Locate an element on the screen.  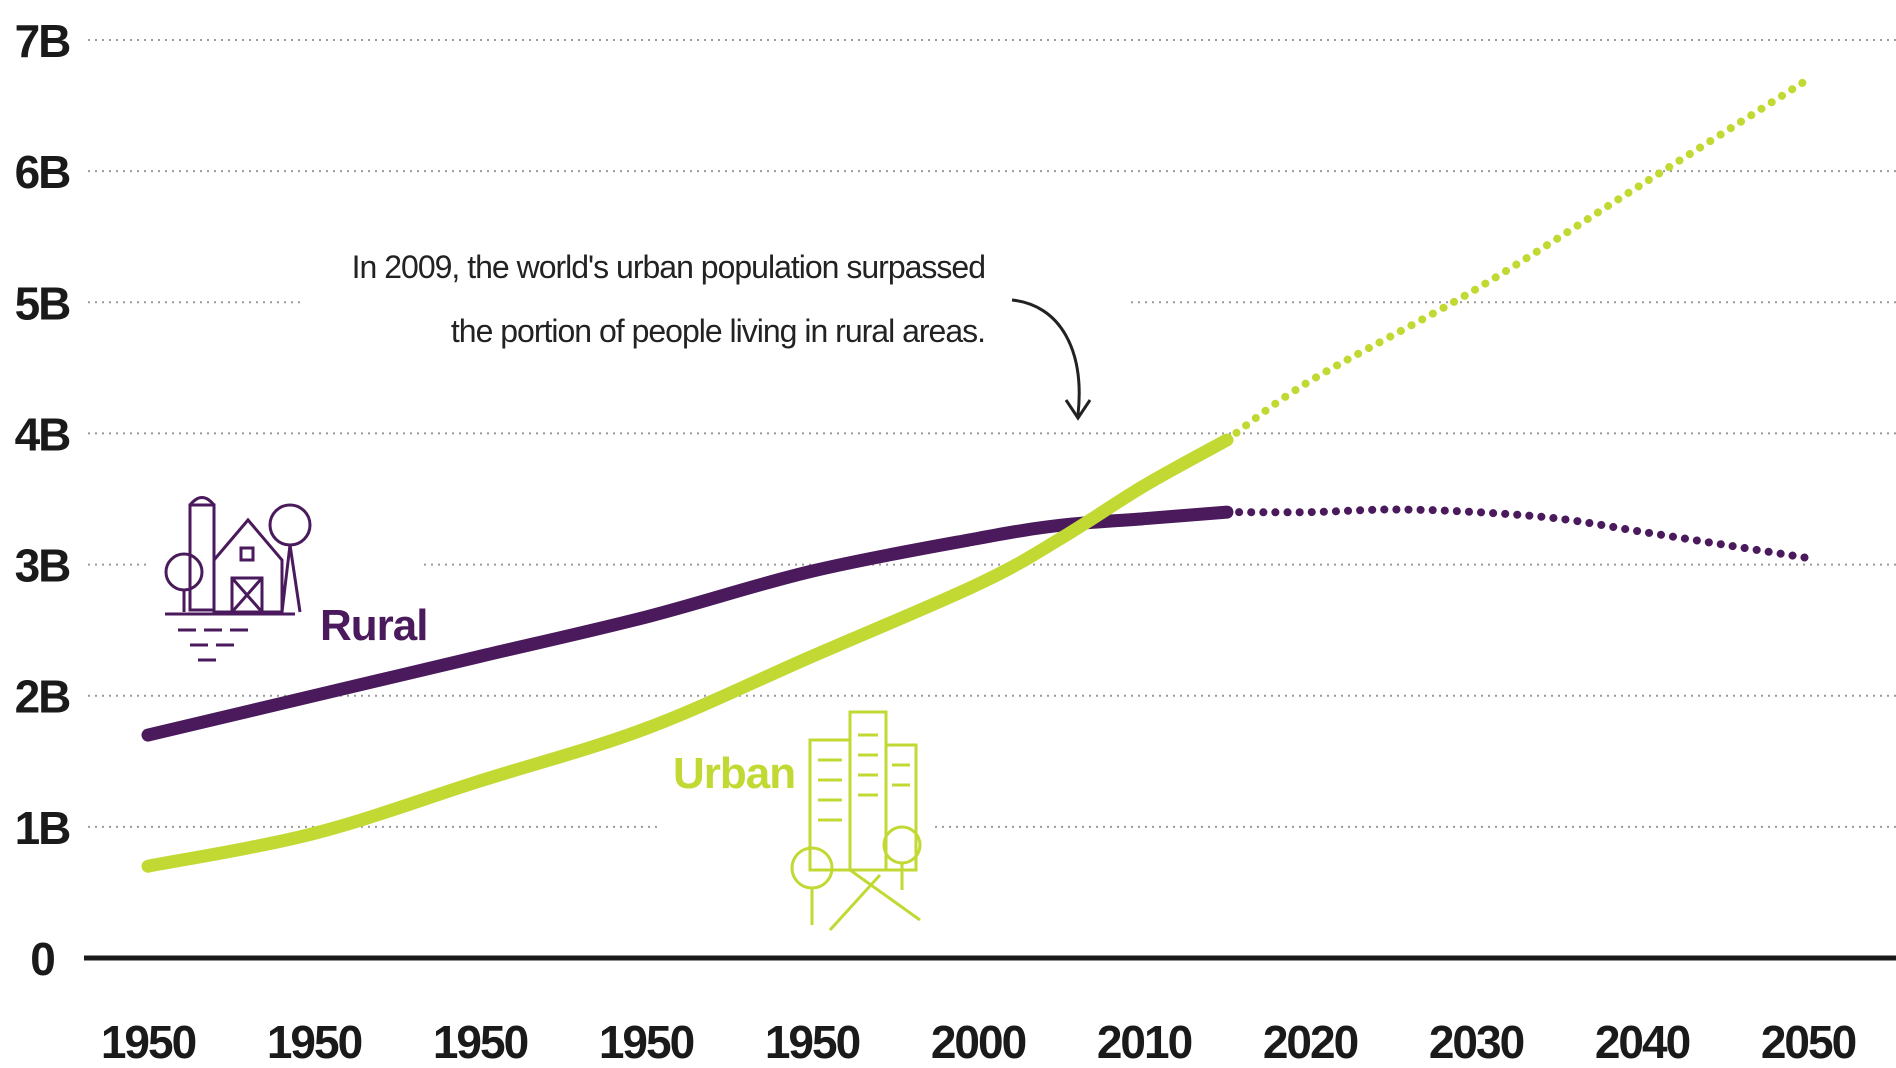
urban-label-backdrop is located at coordinates (795, 825).